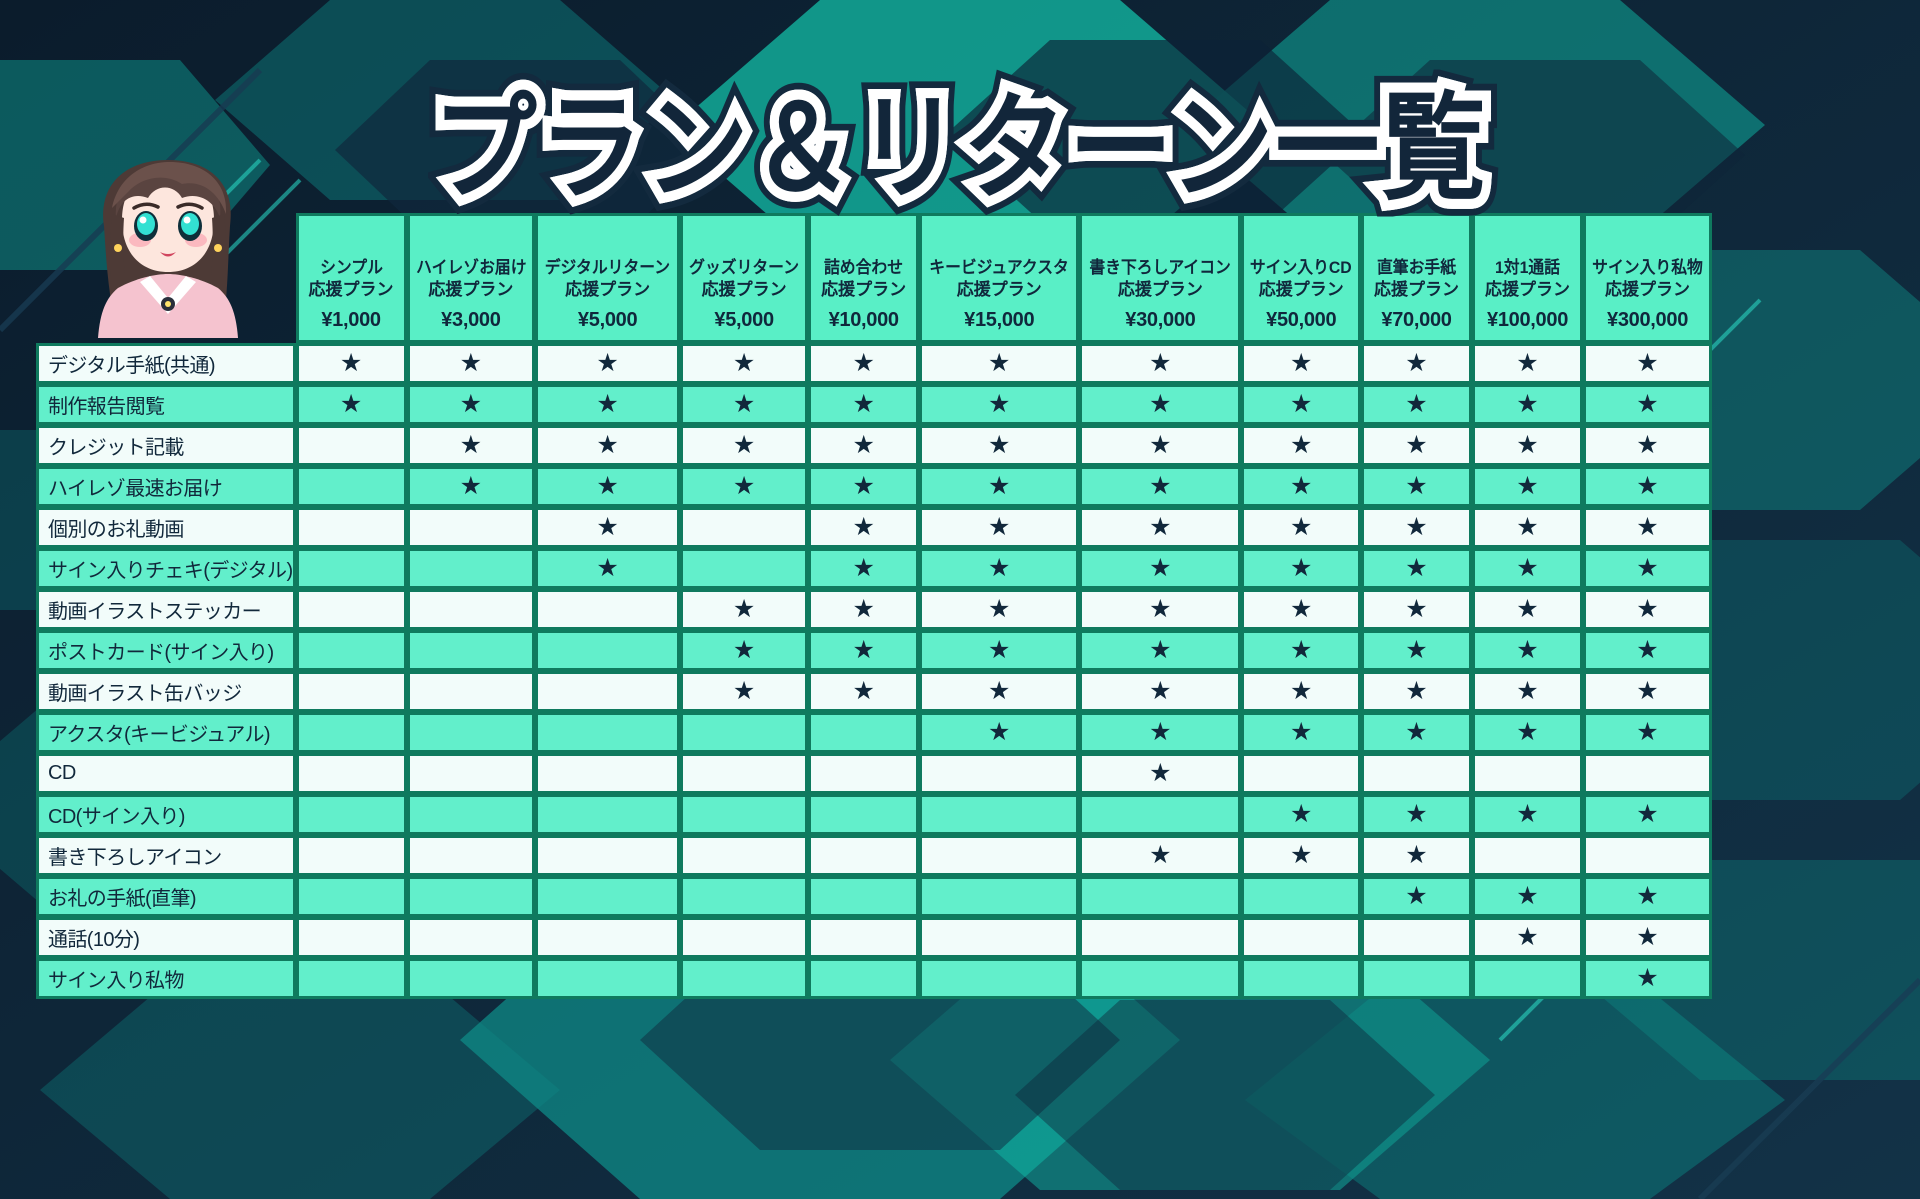 This screenshot has height=1199, width=1920. I want to click on table-row: 動画イラストステッカー ★ ★ ★ ★ ★ ★ ★ ★, so click(874, 609).